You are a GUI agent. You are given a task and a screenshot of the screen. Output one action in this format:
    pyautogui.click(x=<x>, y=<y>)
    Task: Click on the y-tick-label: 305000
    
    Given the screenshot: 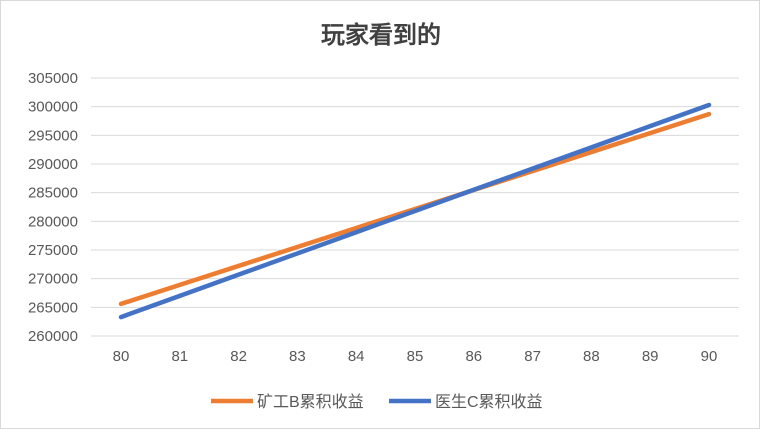 What is the action you would take?
    pyautogui.click(x=53, y=78)
    